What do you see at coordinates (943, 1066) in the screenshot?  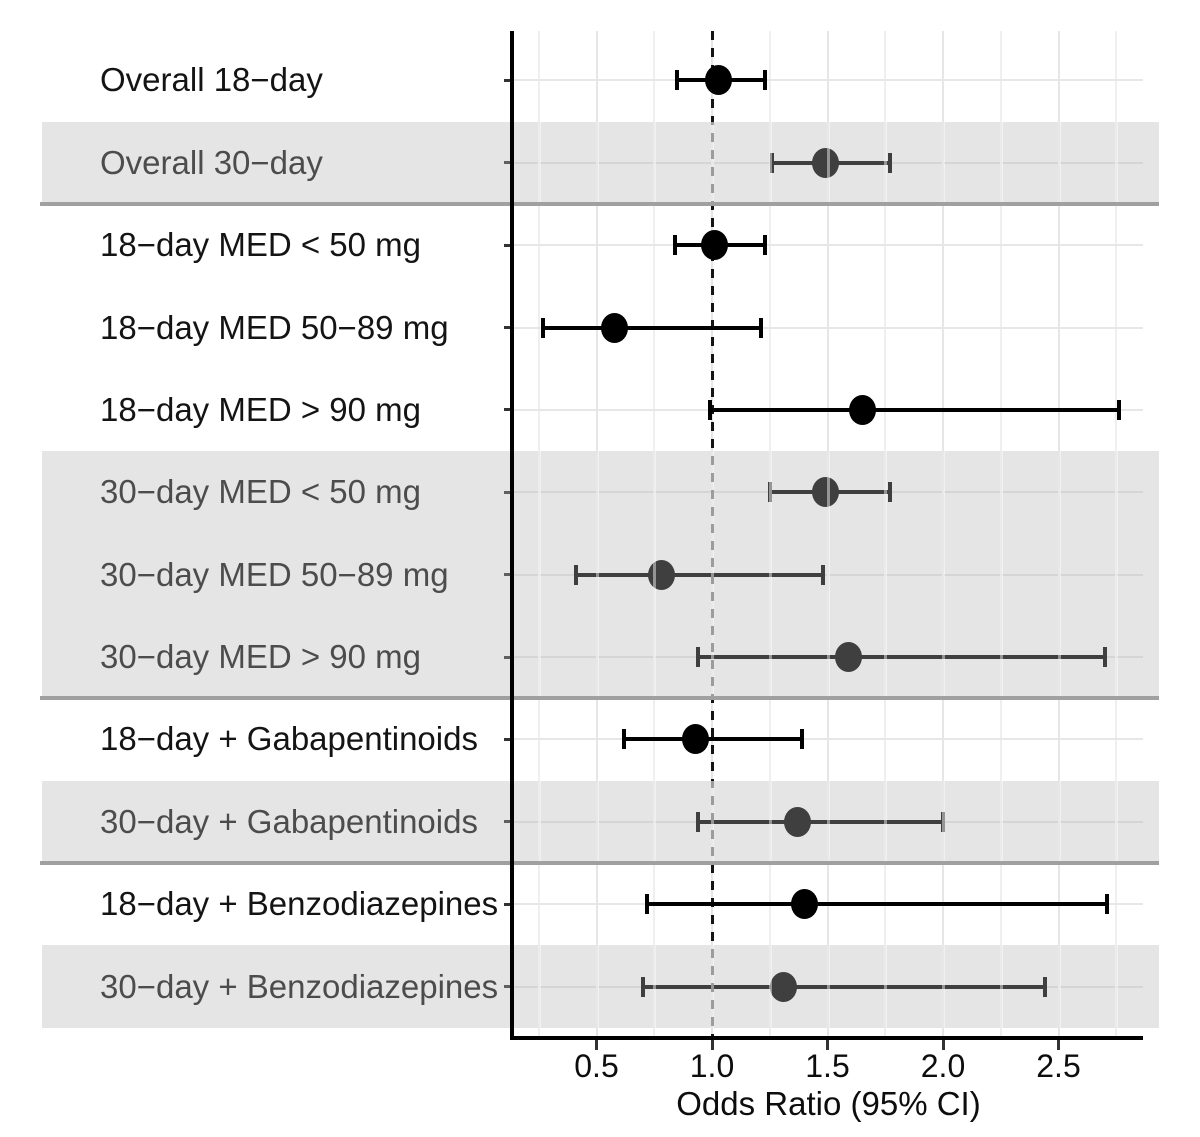 I see `x-axis-tick-label: 2.0` at bounding box center [943, 1066].